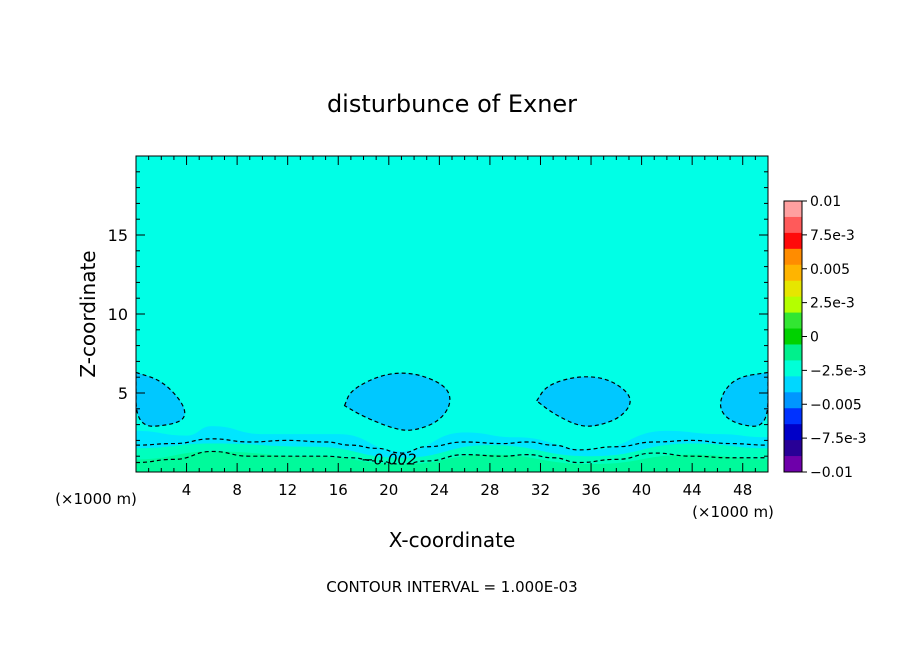  What do you see at coordinates (832, 304) in the screenshot?
I see `colorbar-label: 2.5e-3` at bounding box center [832, 304].